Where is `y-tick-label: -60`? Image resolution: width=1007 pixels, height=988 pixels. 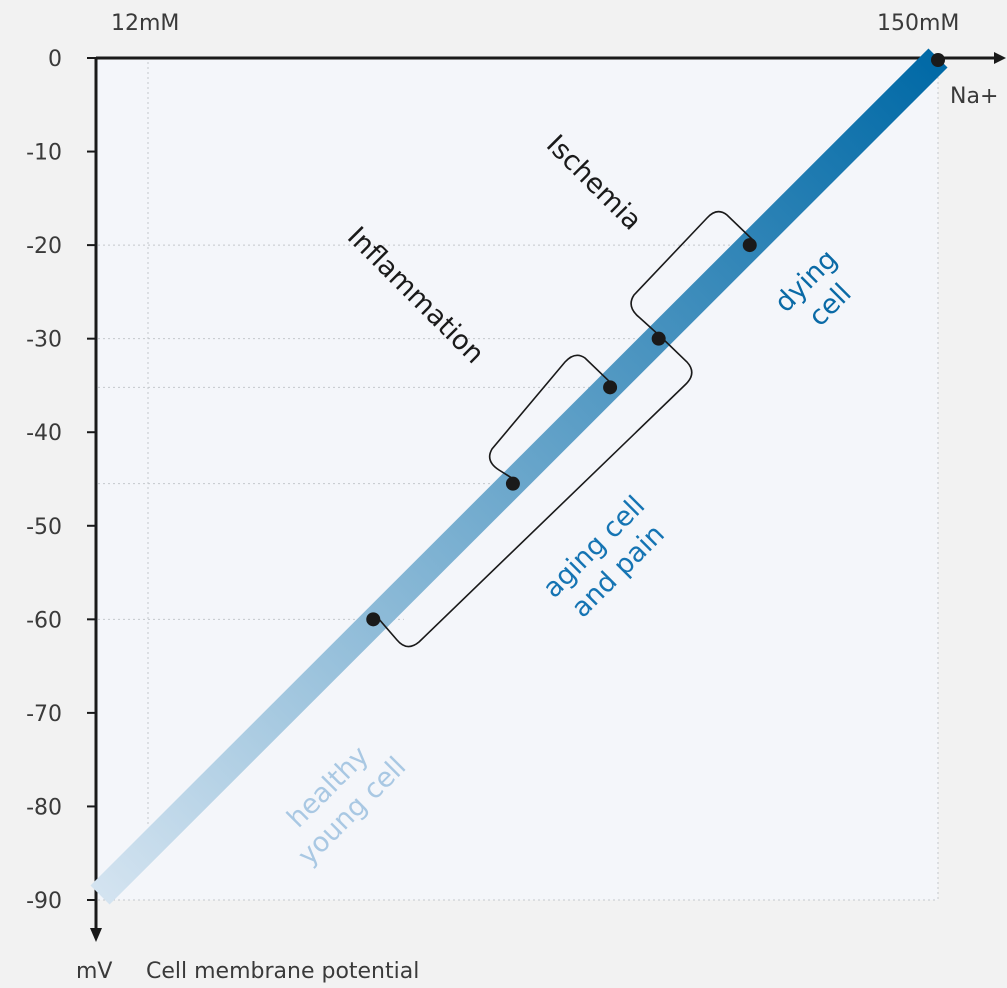
y-tick-label: -60 is located at coordinates (44, 620).